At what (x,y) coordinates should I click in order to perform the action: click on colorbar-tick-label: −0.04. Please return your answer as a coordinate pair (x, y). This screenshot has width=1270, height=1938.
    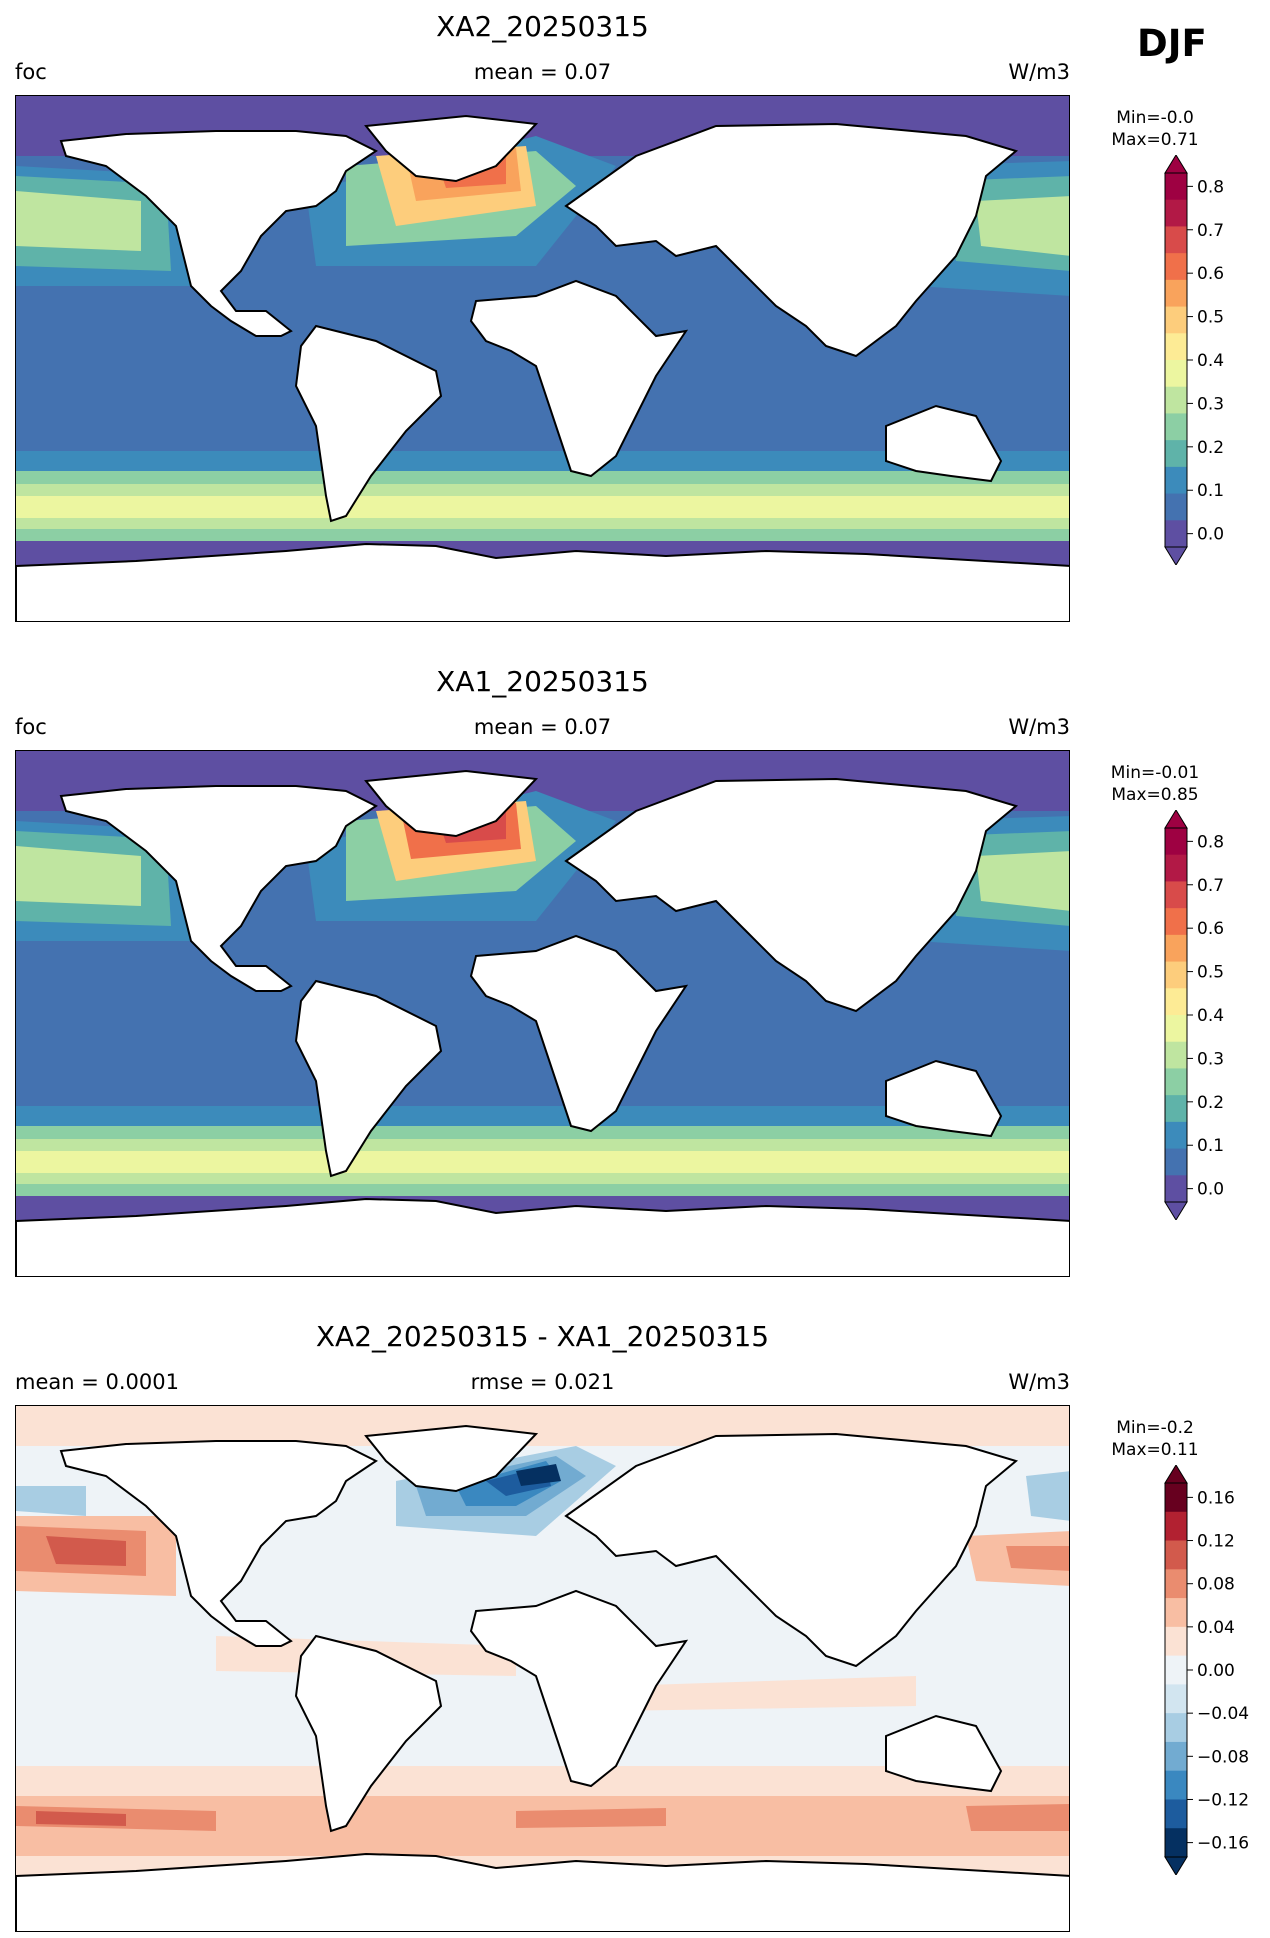
    Looking at the image, I should click on (1223, 1714).